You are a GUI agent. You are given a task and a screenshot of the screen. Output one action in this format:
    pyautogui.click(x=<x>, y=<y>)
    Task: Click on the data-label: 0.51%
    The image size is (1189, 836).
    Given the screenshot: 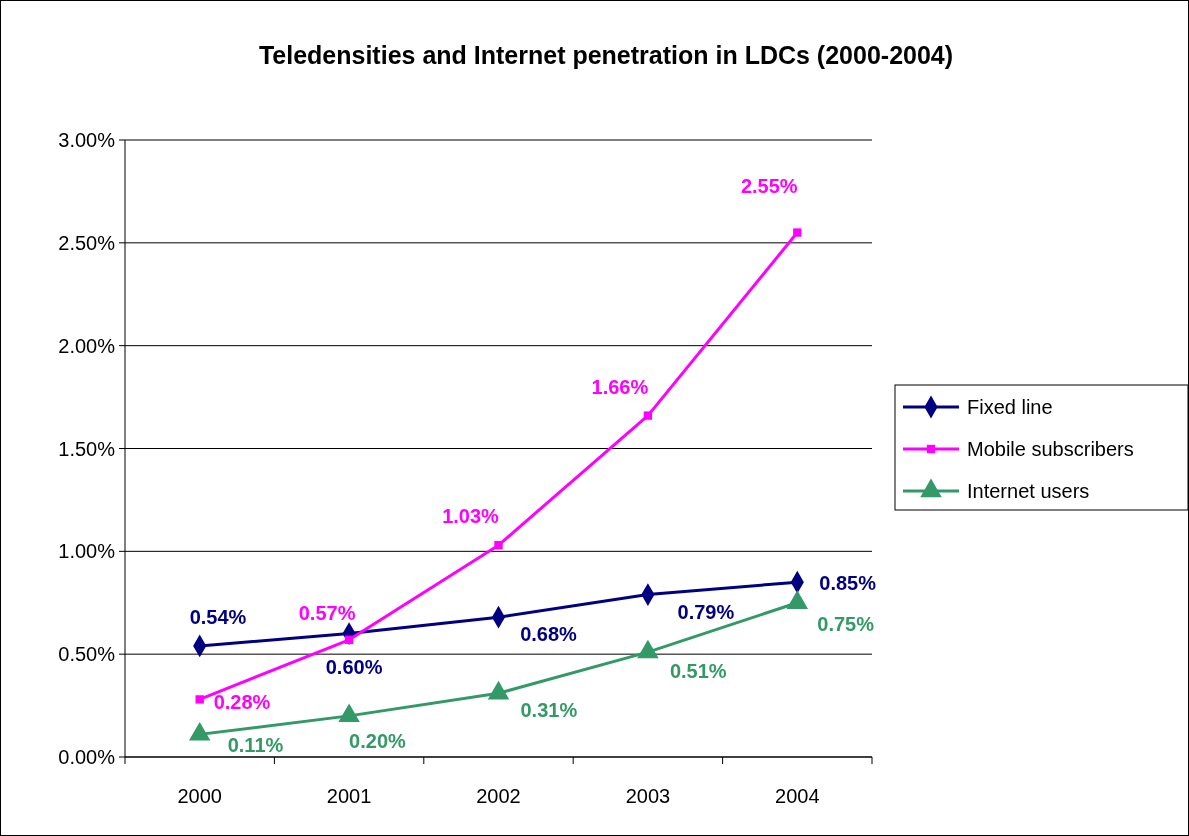 What is the action you would take?
    pyautogui.click(x=698, y=671)
    